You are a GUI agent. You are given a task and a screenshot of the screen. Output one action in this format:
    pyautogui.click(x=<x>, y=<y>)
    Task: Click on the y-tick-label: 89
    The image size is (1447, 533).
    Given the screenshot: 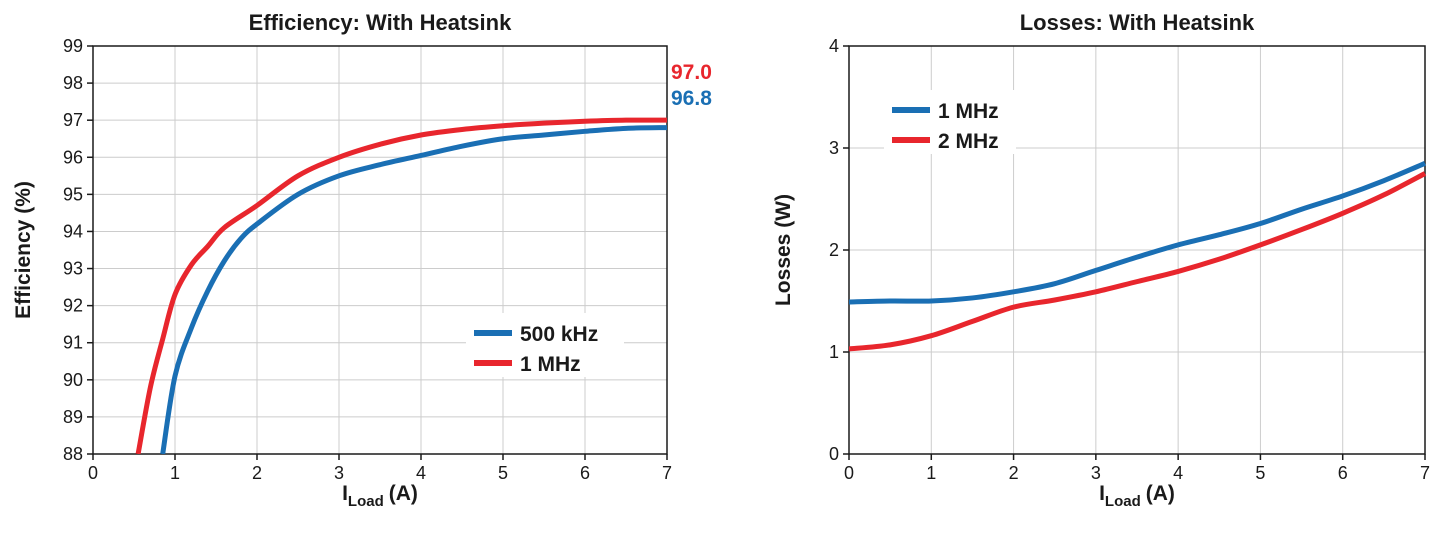 What is the action you would take?
    pyautogui.click(x=73, y=417)
    